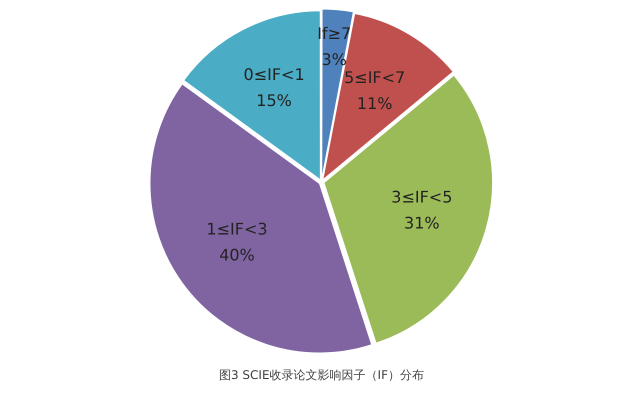 This screenshot has height=410, width=643. What do you see at coordinates (274, 100) in the screenshot?
I see `data-label: 15%` at bounding box center [274, 100].